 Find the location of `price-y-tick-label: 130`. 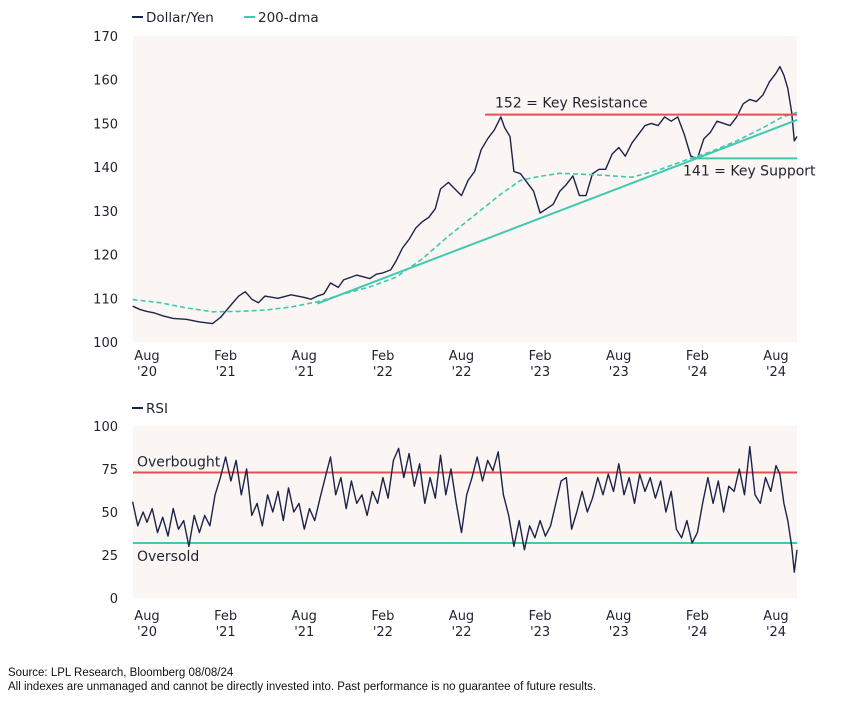

price-y-tick-label: 130 is located at coordinates (105, 212).